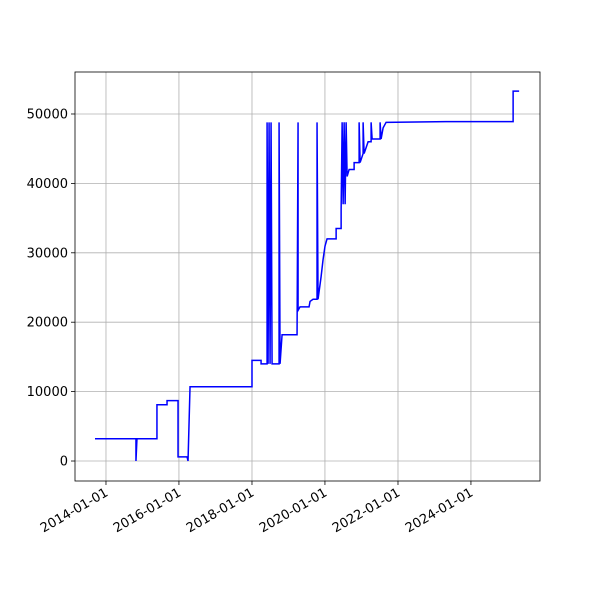 The height and width of the screenshot is (600, 600). Describe the element at coordinates (47, 253) in the screenshot. I see `y-tick-label: 30000` at that location.